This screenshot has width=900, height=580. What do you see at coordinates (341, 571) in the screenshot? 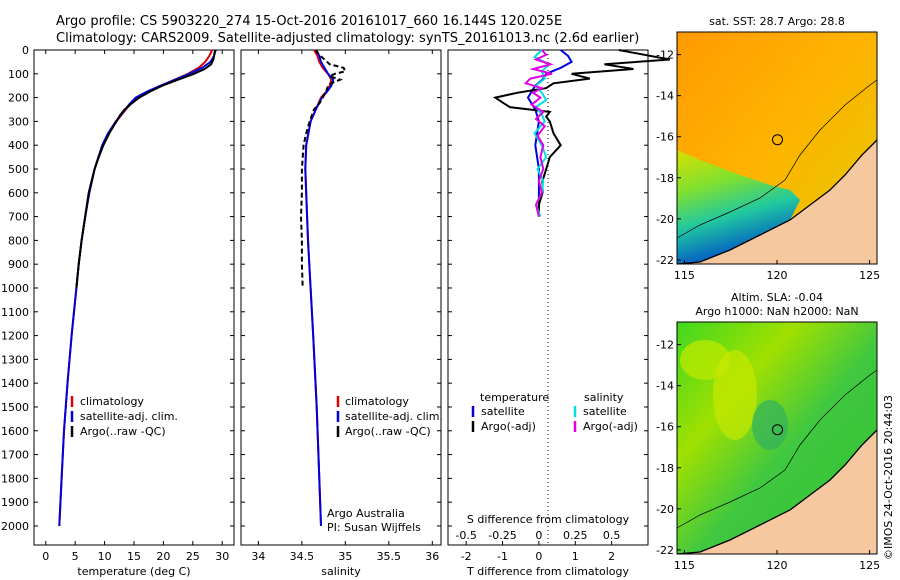
I see `salinity-xlabel: salinity` at bounding box center [341, 571].